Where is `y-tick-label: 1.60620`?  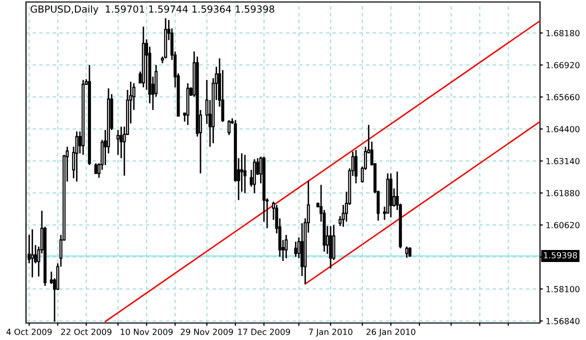
y-tick-label: 1.60620 is located at coordinates (563, 225).